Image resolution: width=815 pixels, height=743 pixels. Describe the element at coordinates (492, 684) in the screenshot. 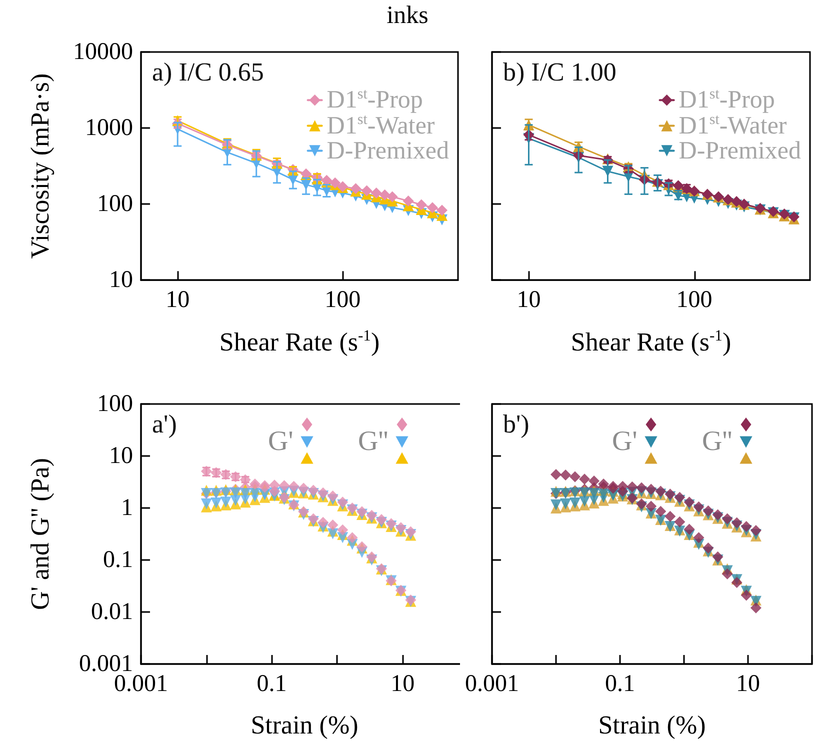

I see `x-tick-label: 0.001` at that location.